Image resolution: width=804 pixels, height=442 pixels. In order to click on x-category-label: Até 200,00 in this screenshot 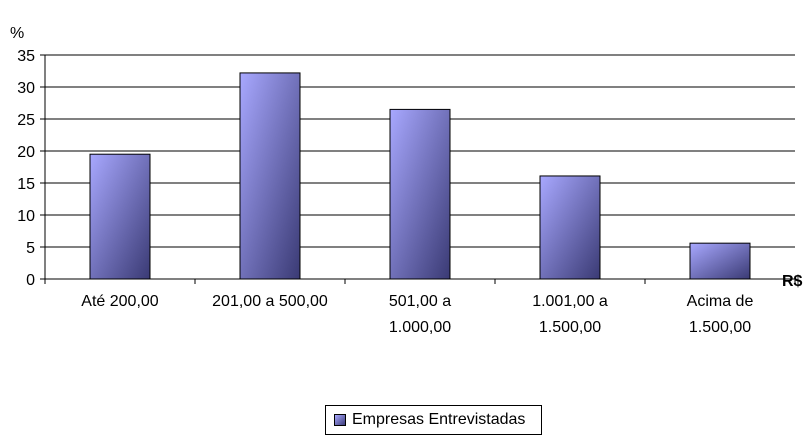, I will do `click(120, 301)`.